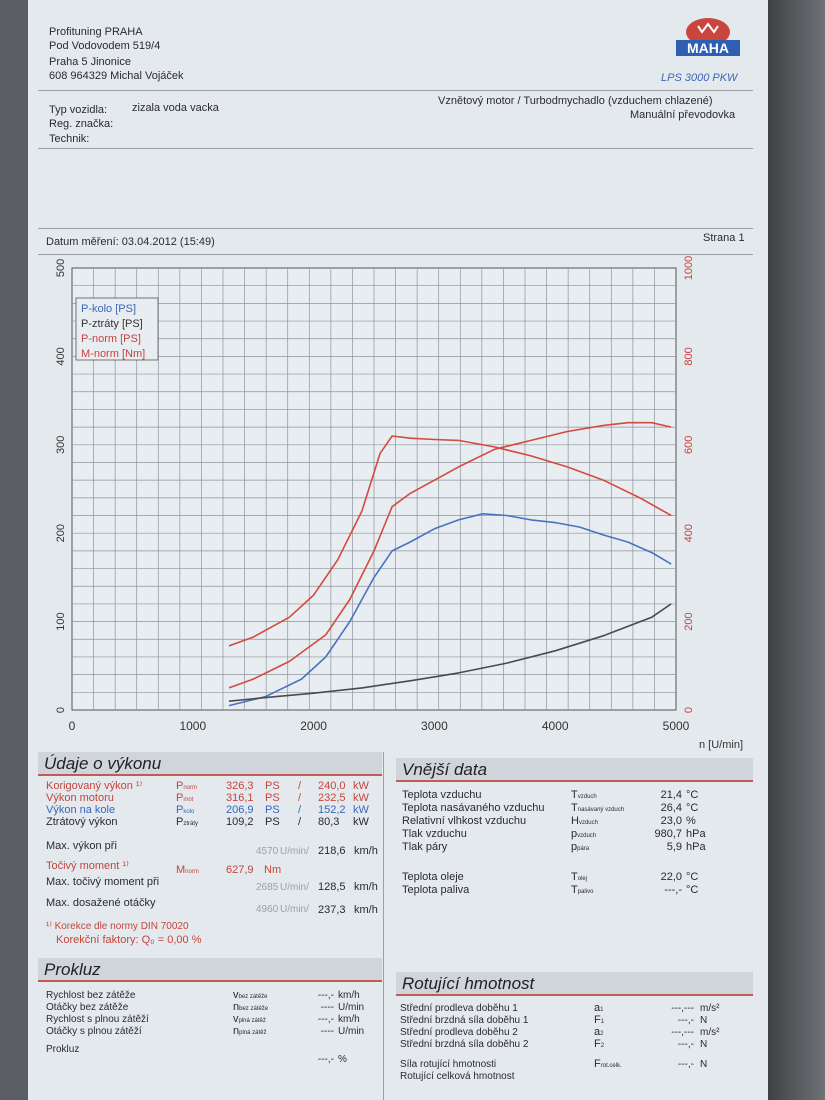 The width and height of the screenshot is (825, 1100). Describe the element at coordinates (111, 339) in the screenshot. I see `legend-entry: P-norm [PS]` at that location.